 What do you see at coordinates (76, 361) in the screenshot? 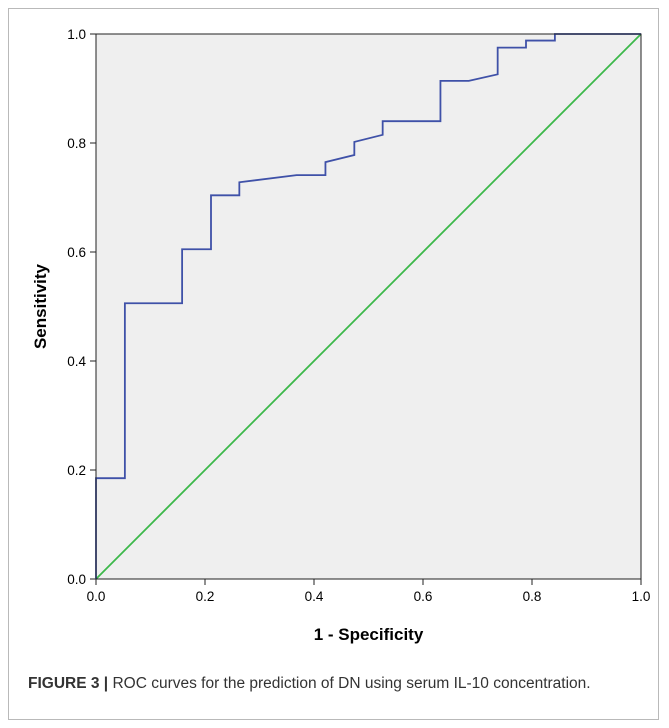
I see `y-tick-label: 0.4` at bounding box center [76, 361].